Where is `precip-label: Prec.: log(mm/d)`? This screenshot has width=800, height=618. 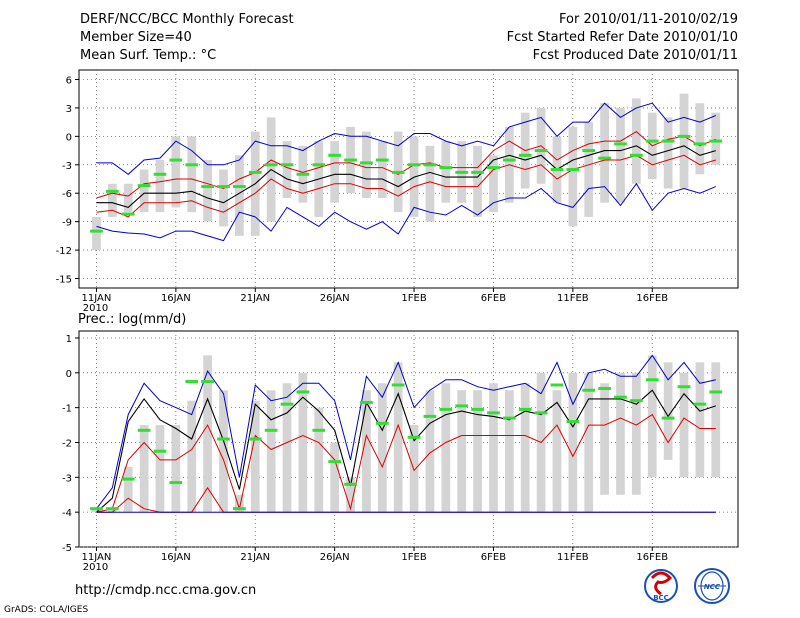 precip-label: Prec.: log(mm/d) is located at coordinates (132, 319).